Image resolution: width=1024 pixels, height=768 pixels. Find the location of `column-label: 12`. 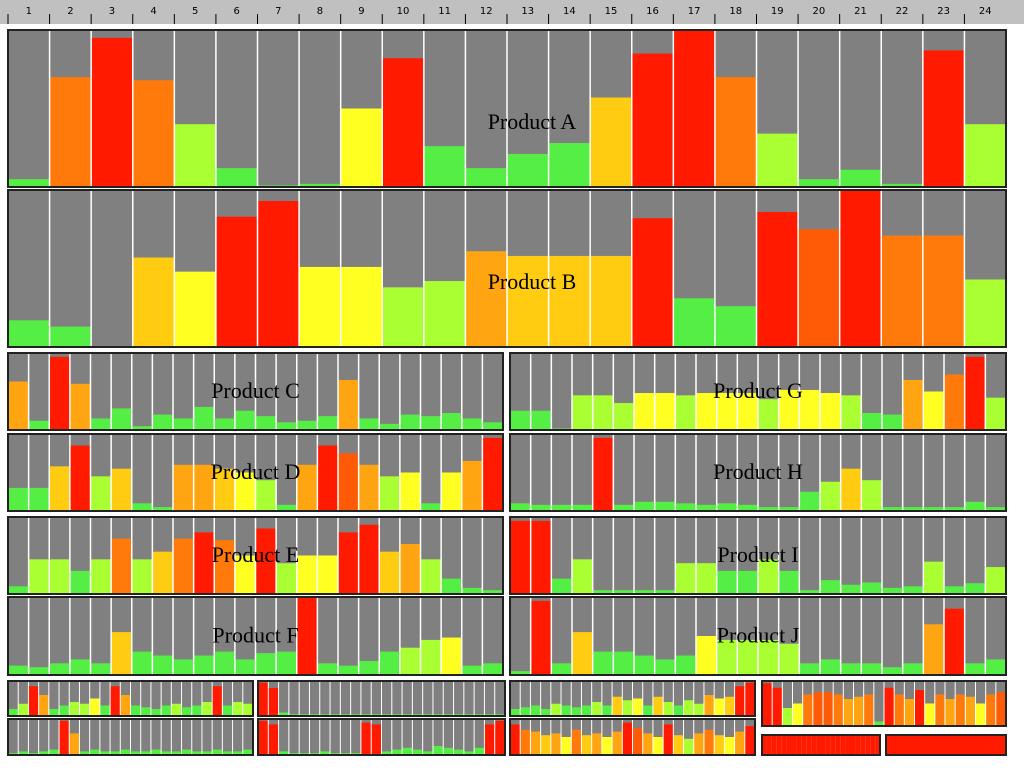

column-label: 12 is located at coordinates (486, 11).